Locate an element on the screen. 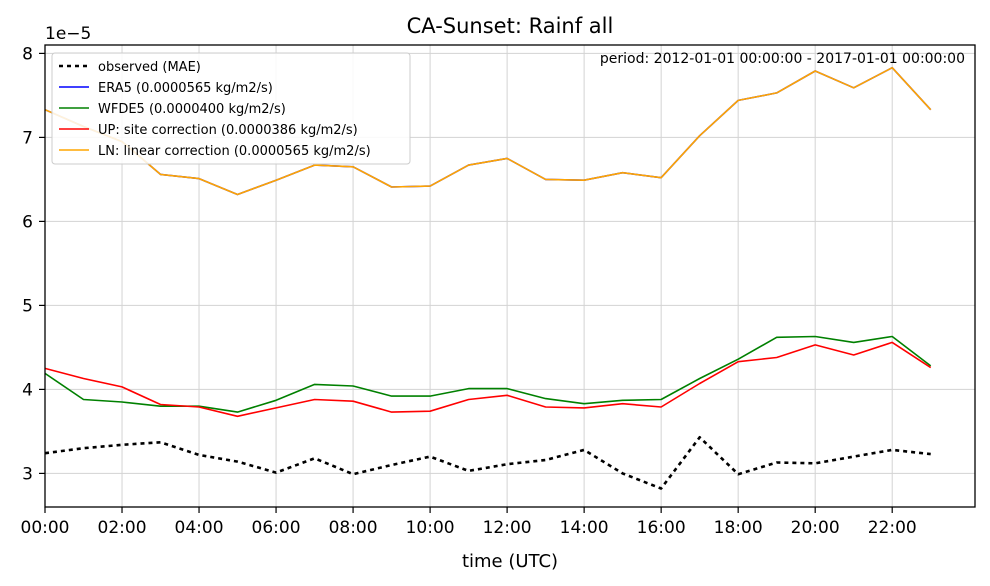  legend-label: WFDE5 (0.0000400 kg/m2/s) is located at coordinates (192, 109).